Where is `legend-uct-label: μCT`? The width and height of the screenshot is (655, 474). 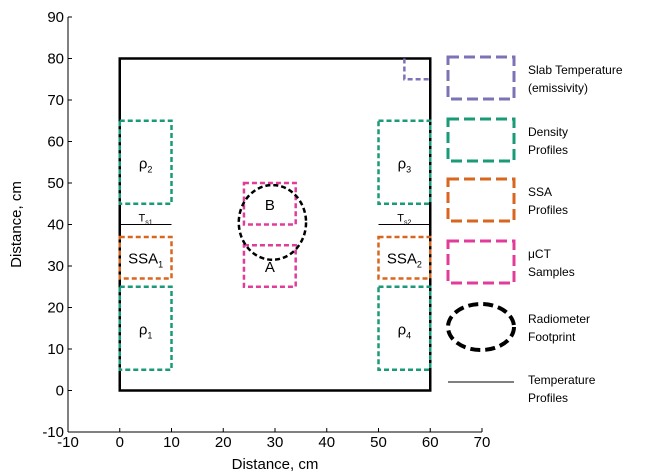 legend-uct-label: μCT is located at coordinates (540, 254).